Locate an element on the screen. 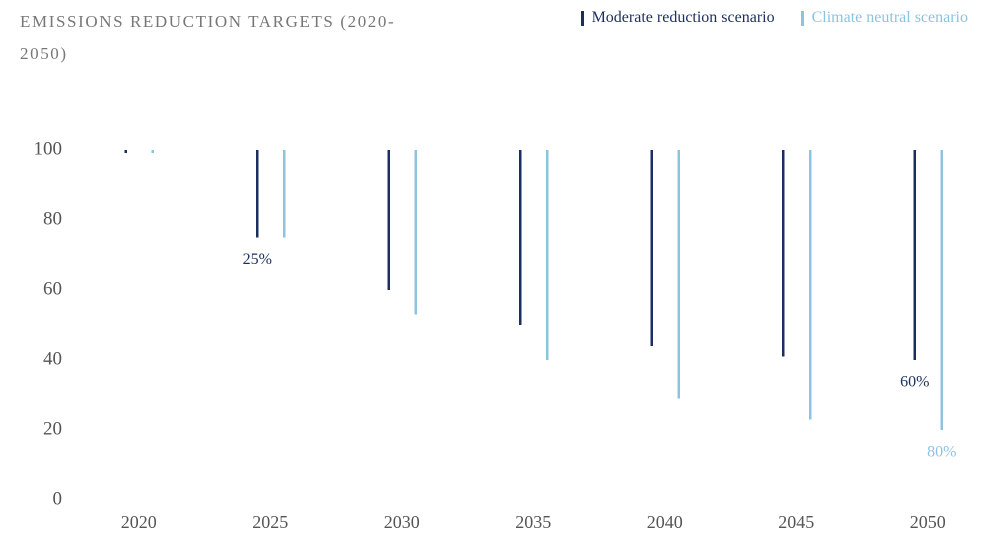  y-tick-label: 20 is located at coordinates (52, 428).